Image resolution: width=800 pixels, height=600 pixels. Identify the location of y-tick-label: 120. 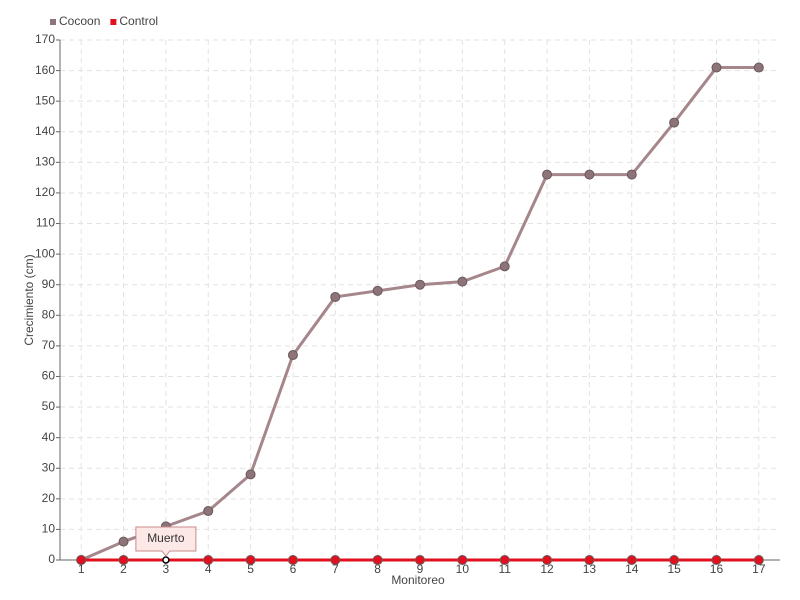
(45, 192).